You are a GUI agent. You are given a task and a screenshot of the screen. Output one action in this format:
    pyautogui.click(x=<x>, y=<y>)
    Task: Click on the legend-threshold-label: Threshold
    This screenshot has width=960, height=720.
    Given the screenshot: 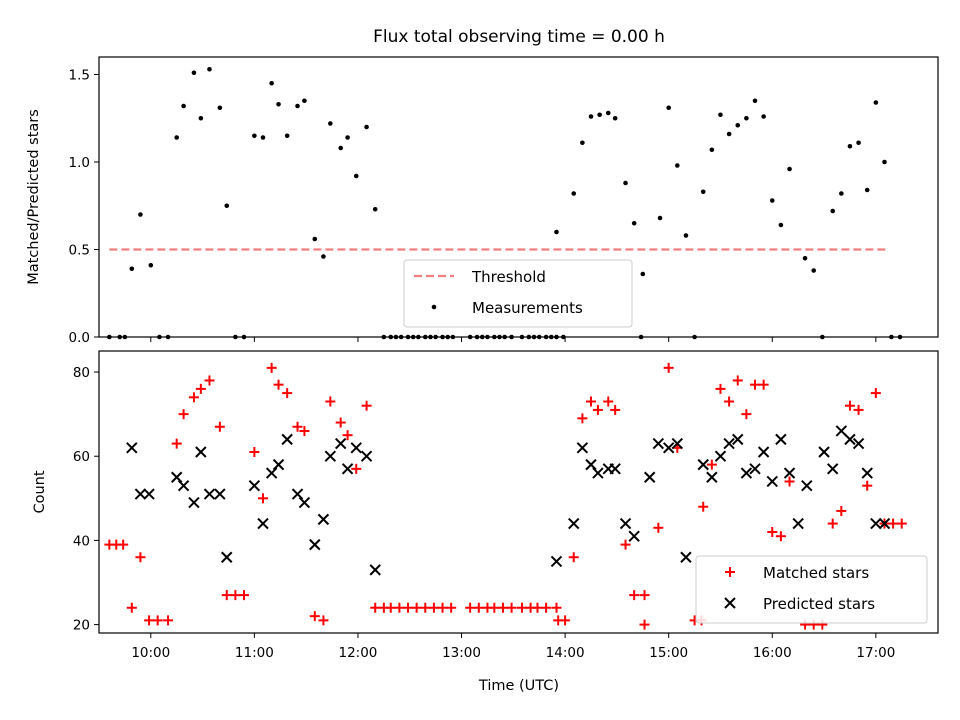 What is the action you would take?
    pyautogui.click(x=508, y=277)
    